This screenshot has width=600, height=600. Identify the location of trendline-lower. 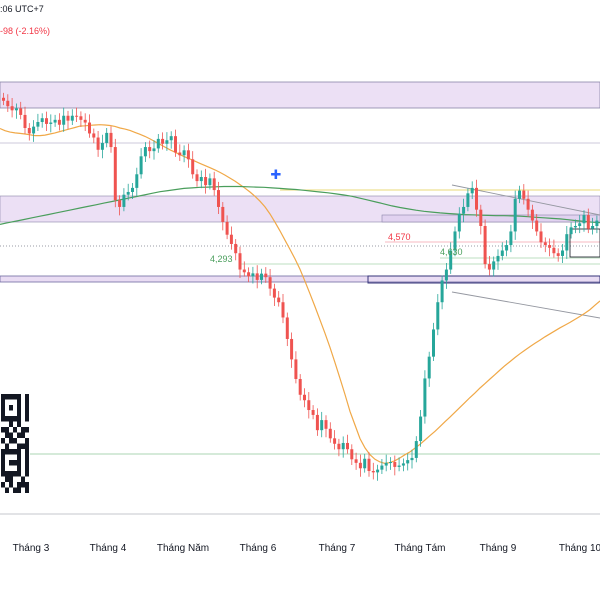
(525, 305).